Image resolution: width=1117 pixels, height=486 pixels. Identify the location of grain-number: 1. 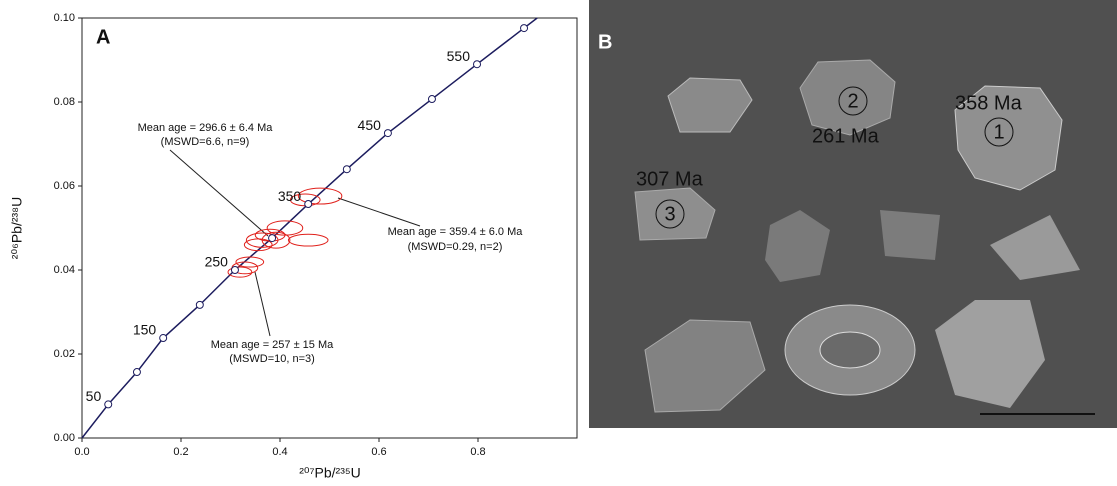
(998, 132).